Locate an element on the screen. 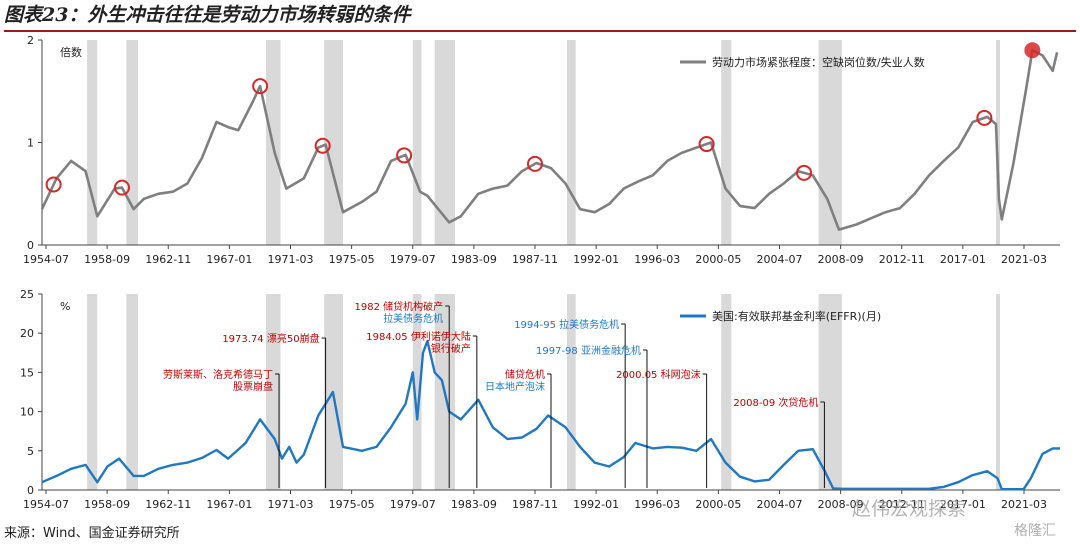 The image size is (1080, 546). event-annotation: 1982 储贷机构破产 is located at coordinates (399, 306).